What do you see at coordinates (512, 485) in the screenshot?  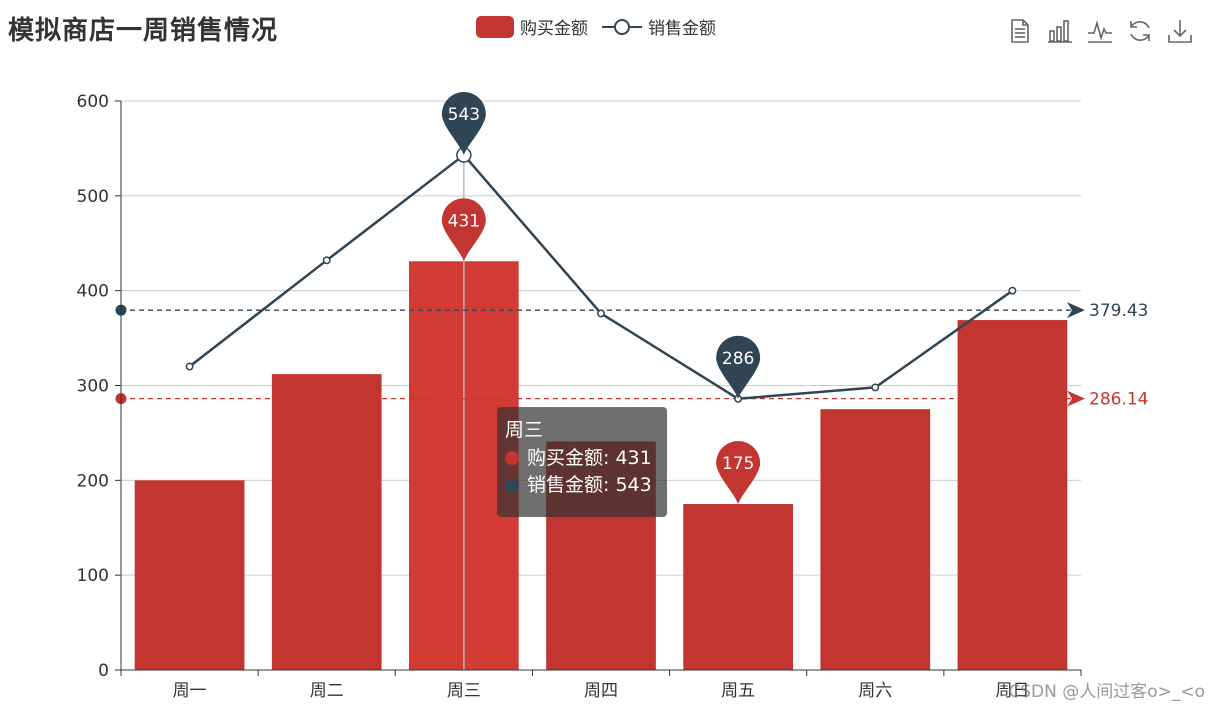 I see `tooltip-sales-dot-icon` at bounding box center [512, 485].